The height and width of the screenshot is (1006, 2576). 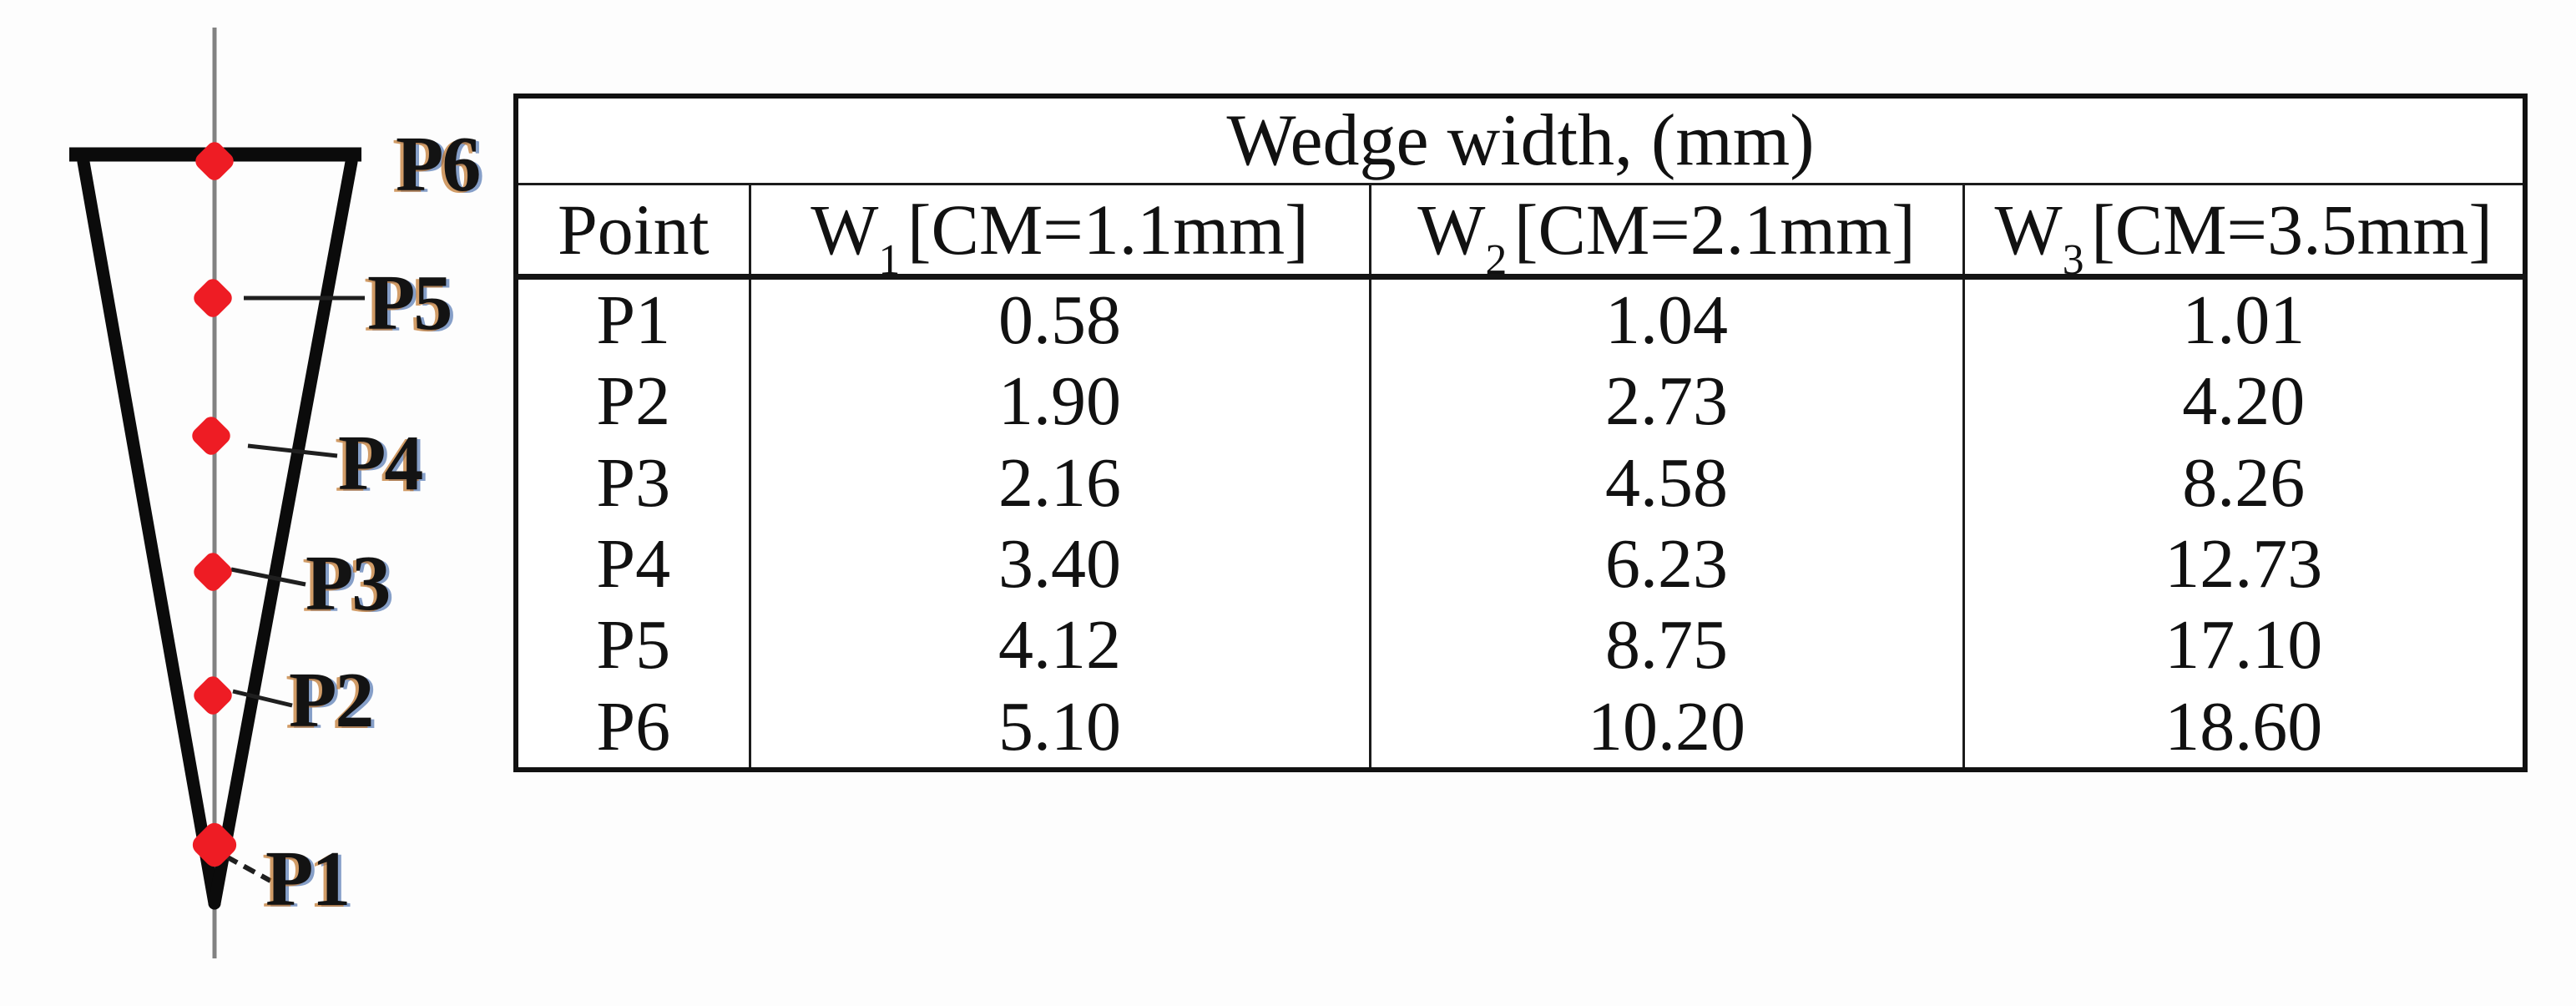 I want to click on cell-point: P1, so click(x=633, y=320).